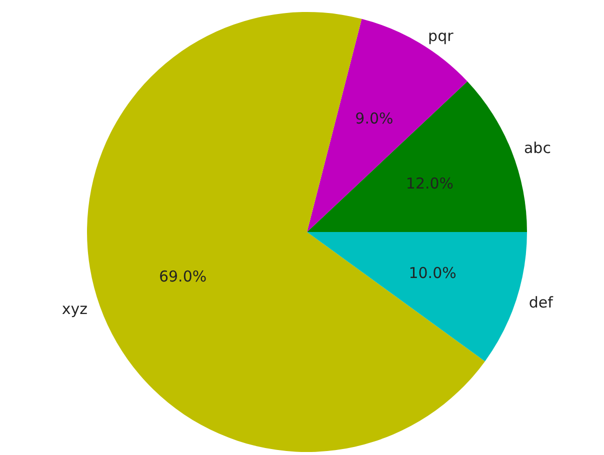 This screenshot has width=604, height=455. I want to click on slice-label: abc, so click(537, 148).